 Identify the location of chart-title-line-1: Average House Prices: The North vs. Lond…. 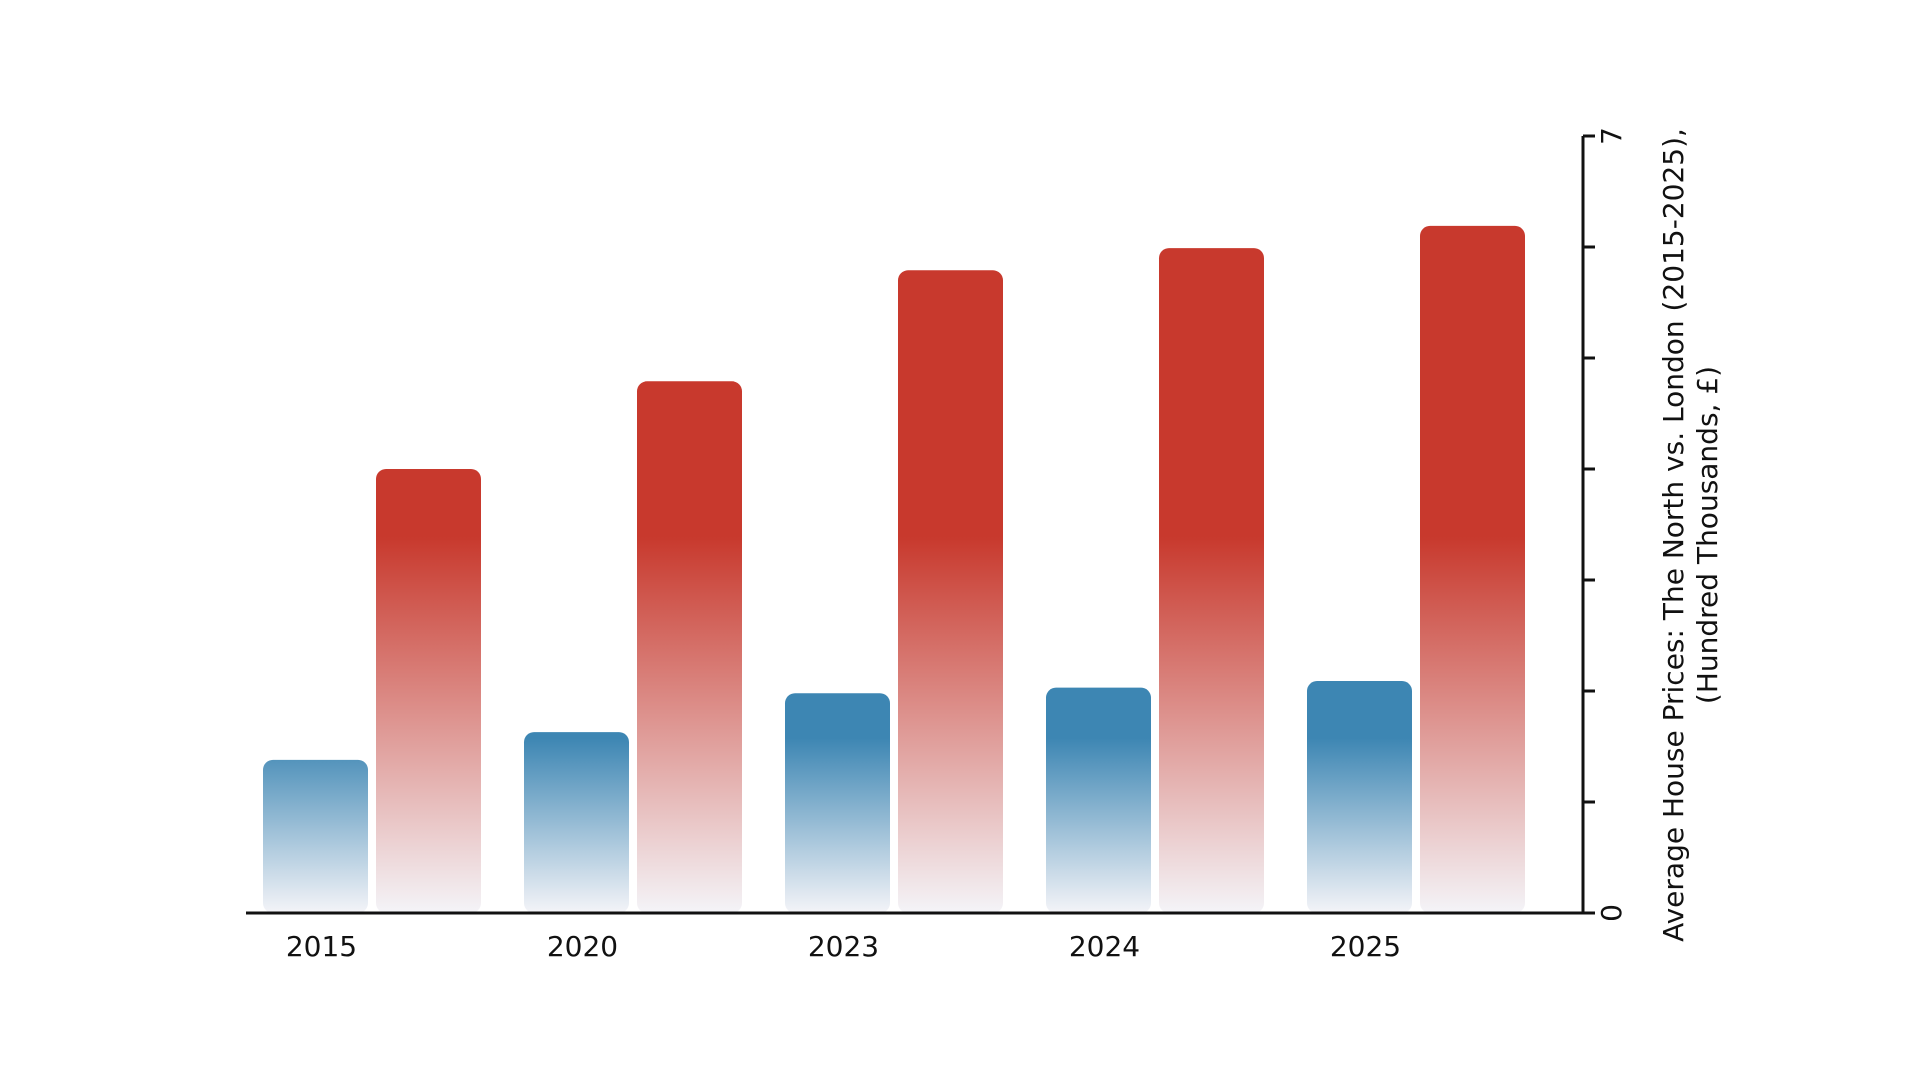
(1673, 535).